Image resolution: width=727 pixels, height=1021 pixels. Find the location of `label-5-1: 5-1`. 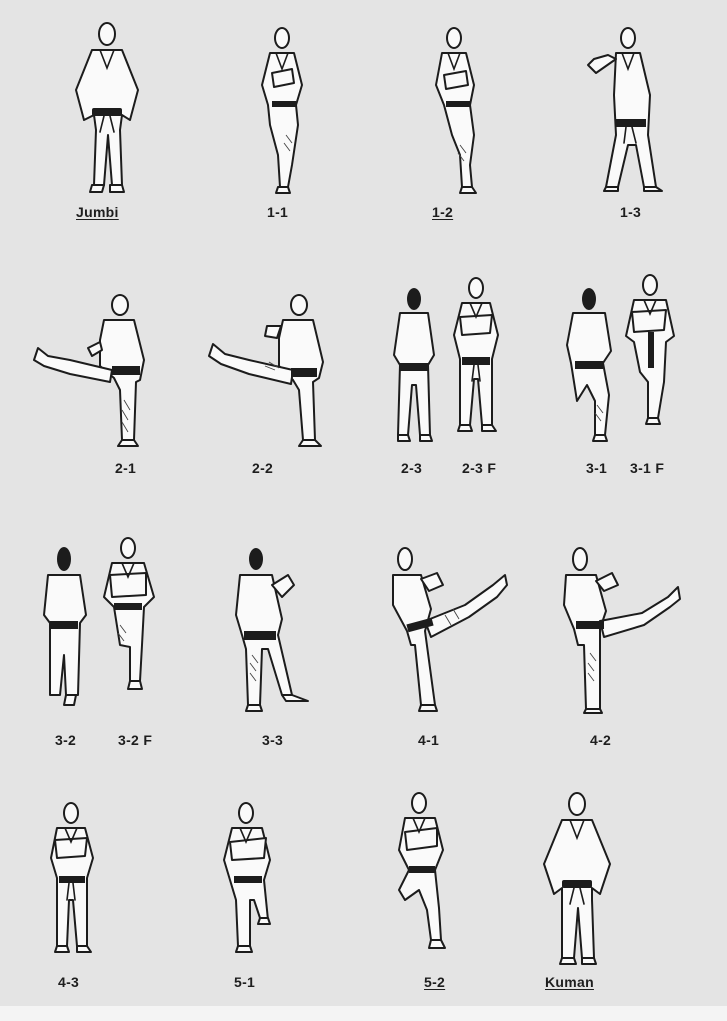

label-5-1: 5-1 is located at coordinates (245, 982).